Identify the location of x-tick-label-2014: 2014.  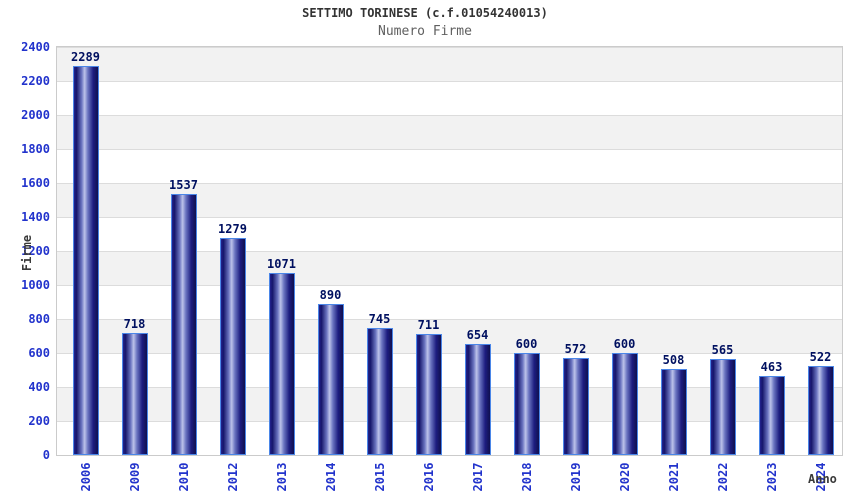
(330, 477).